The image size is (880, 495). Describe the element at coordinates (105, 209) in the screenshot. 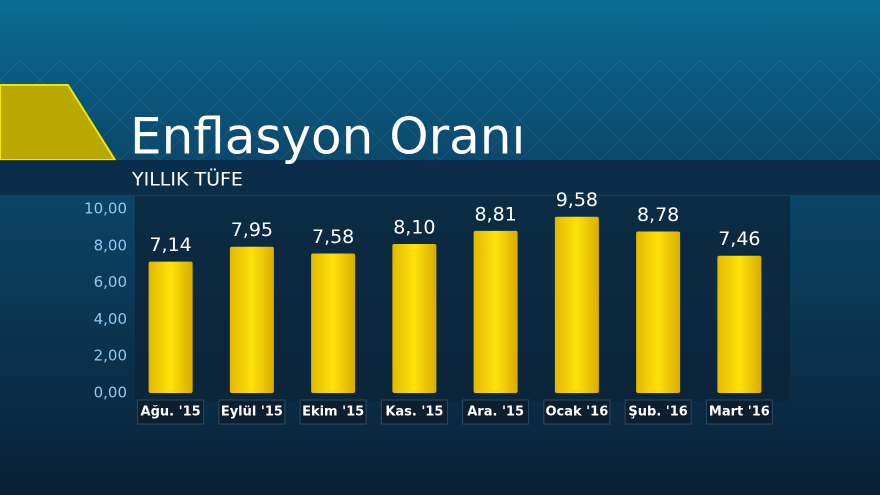

I see `y-tick-label: 10,00` at that location.